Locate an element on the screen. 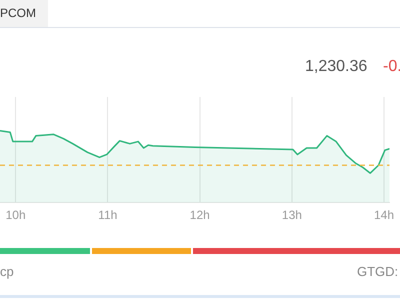 The height and width of the screenshot is (300, 400). x-tick-label: 10h is located at coordinates (16, 215).